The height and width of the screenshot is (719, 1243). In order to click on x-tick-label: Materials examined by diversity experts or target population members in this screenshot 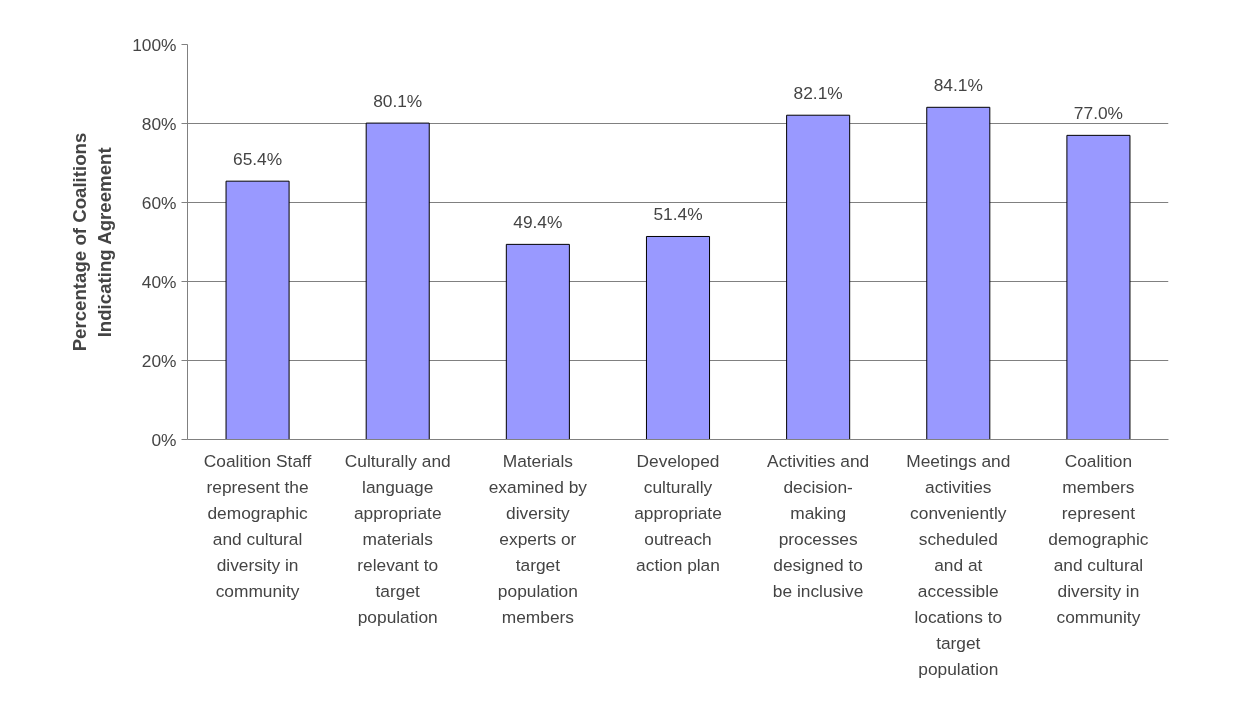, I will do `click(538, 538)`.